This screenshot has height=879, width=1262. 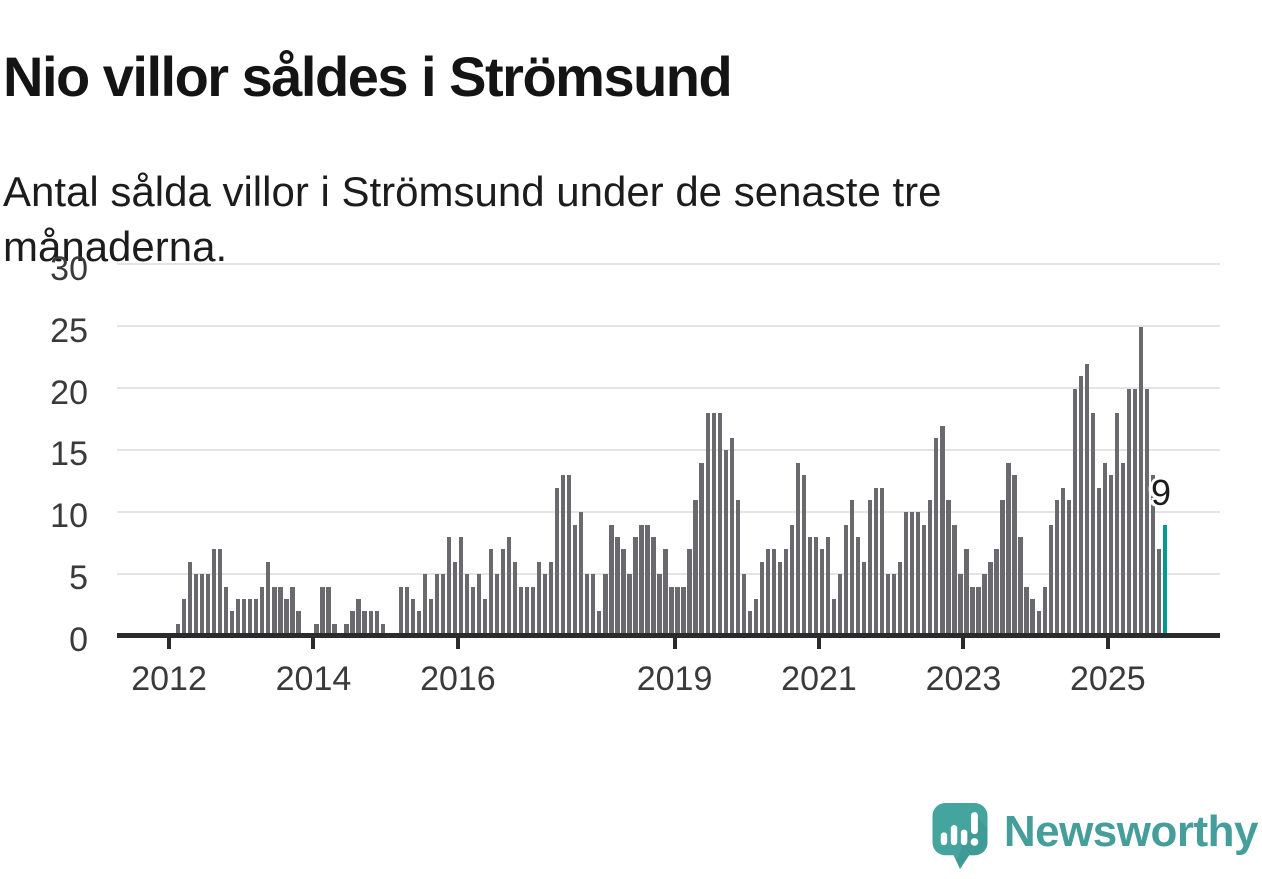 What do you see at coordinates (69, 454) in the screenshot?
I see `y-axis-tick-label: 15` at bounding box center [69, 454].